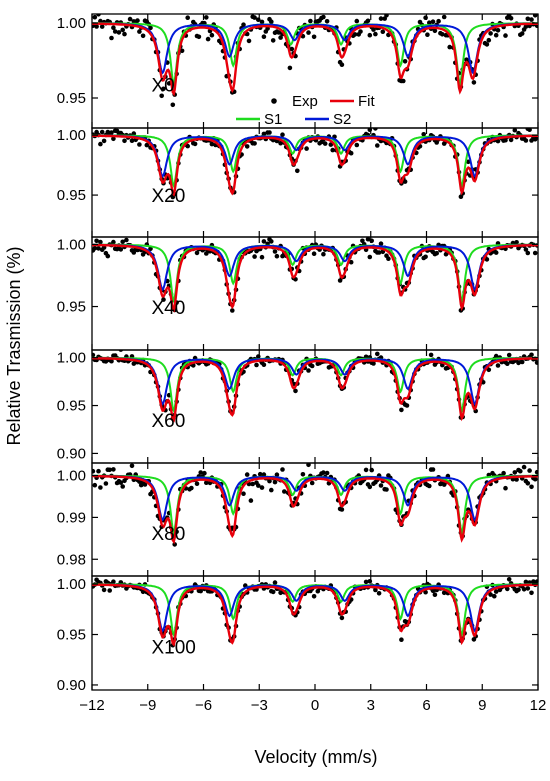  What do you see at coordinates (147, 705) in the screenshot?
I see `x-tick-label: −9` at bounding box center [147, 705].